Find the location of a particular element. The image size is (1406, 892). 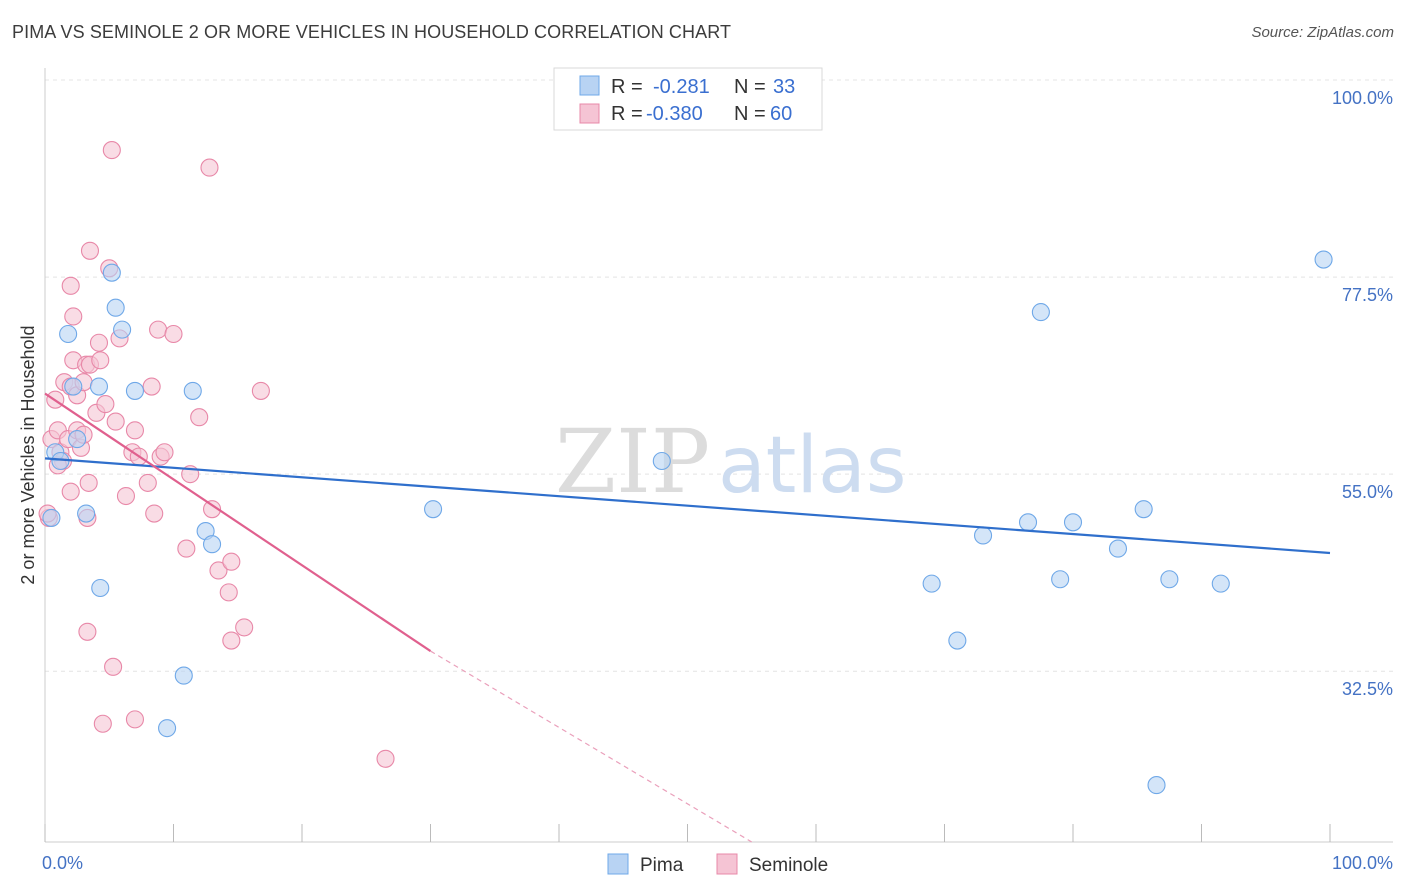

legend-r-label-seminole: R = is located at coordinates (627, 114).